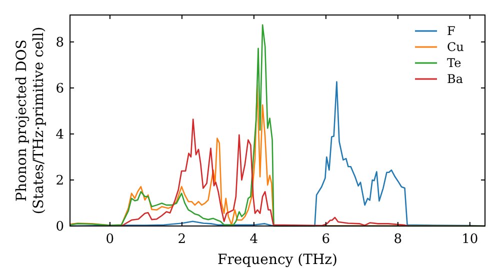  What do you see at coordinates (455, 47) in the screenshot?
I see `legend-label: Cu` at bounding box center [455, 47].